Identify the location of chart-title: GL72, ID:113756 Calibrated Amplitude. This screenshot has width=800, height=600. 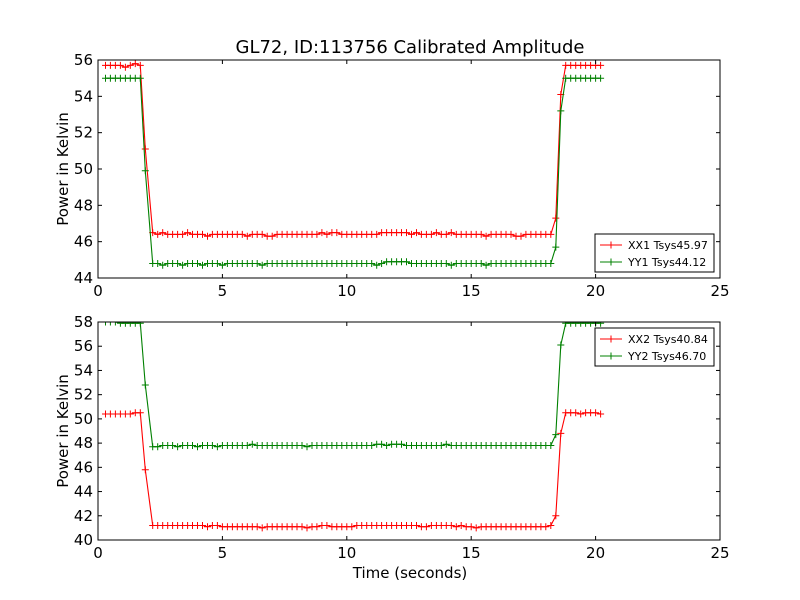
(410, 47).